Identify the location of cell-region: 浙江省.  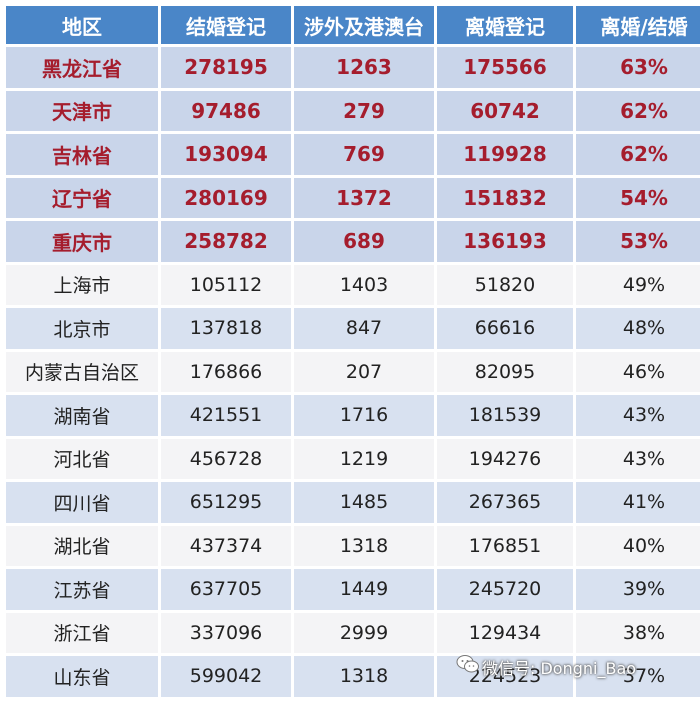
(82, 632).